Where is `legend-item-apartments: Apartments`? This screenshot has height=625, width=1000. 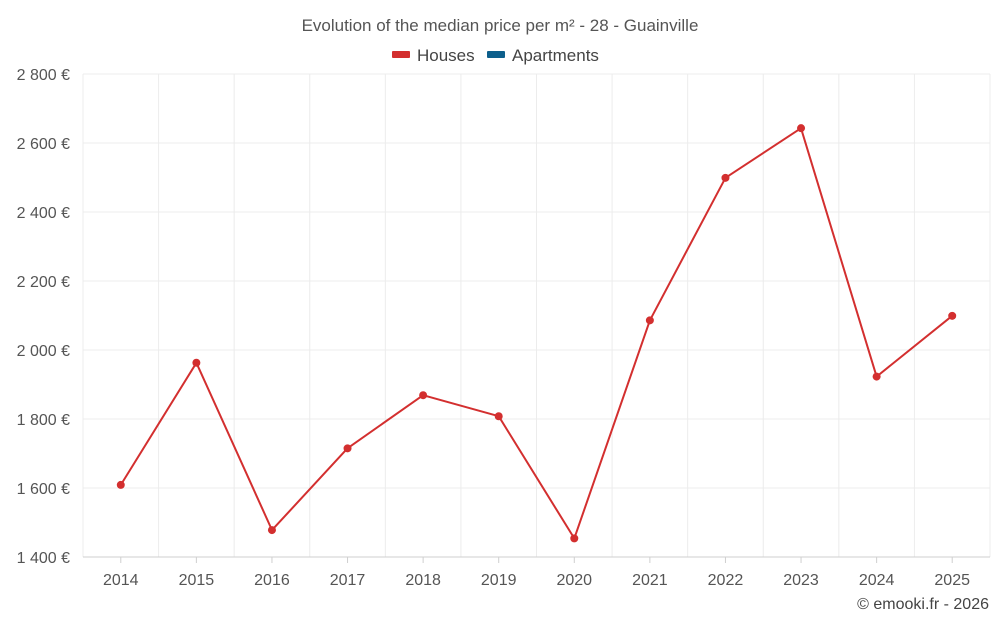
legend-item-apartments: Apartments is located at coordinates (543, 55).